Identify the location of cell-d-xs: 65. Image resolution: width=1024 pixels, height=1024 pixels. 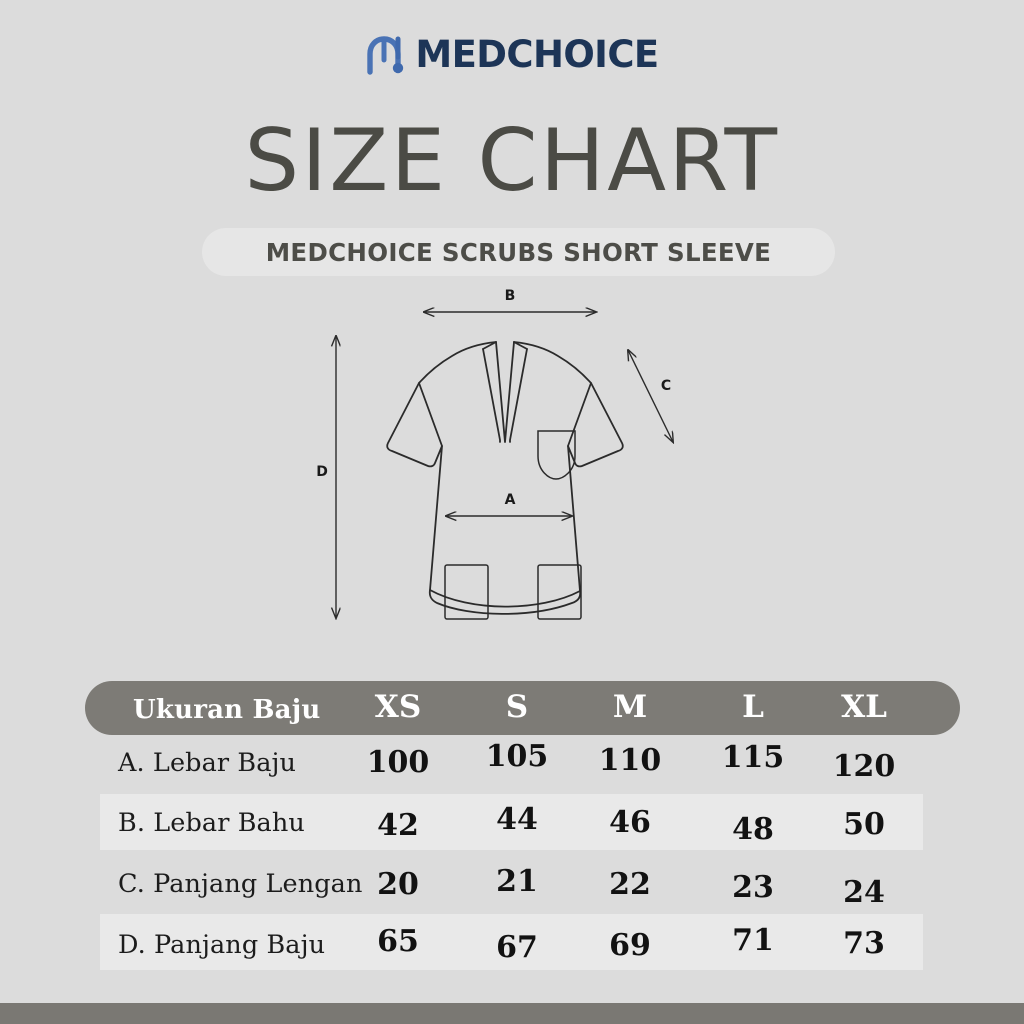
(398, 941).